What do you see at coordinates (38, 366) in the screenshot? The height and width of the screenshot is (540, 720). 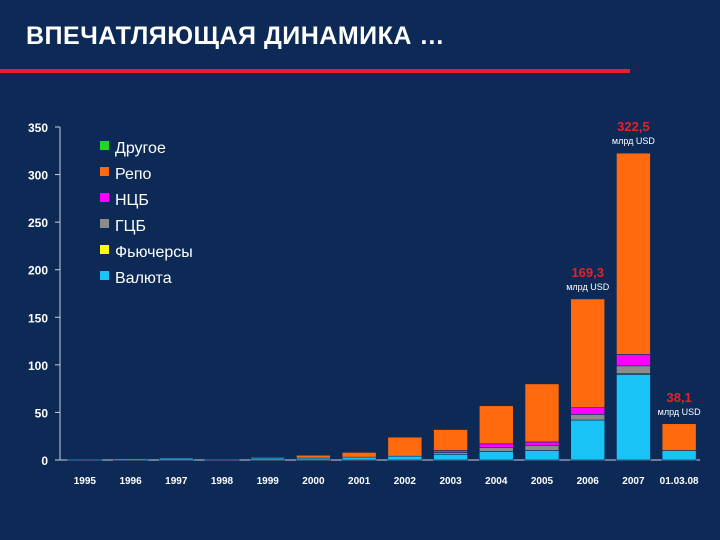 I see `y-tick-label: 100` at bounding box center [38, 366].